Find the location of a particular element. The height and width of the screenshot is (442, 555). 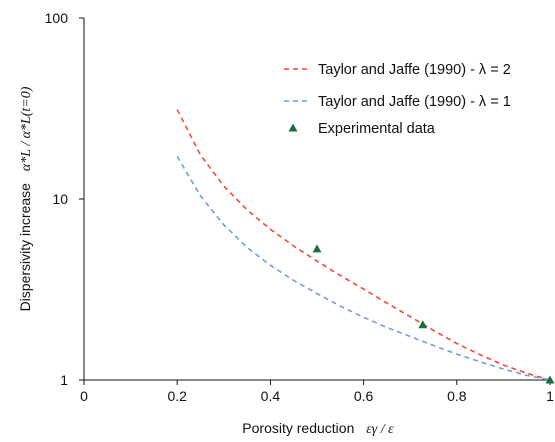

legend-triangle-marker is located at coordinates (293, 127).